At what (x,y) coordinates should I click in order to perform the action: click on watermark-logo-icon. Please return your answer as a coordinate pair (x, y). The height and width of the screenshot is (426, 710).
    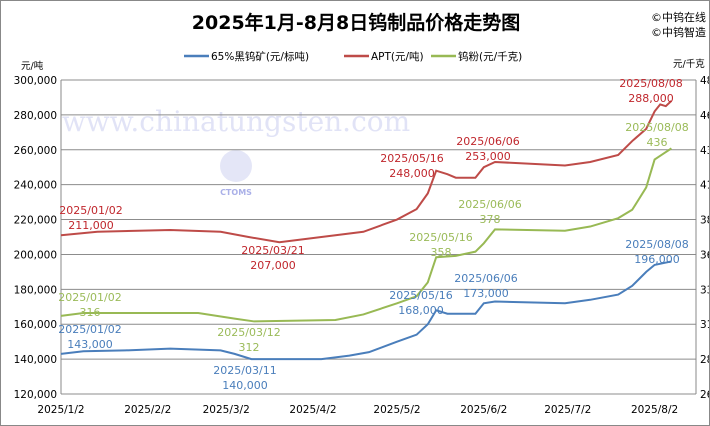
    Looking at the image, I should click on (236, 166).